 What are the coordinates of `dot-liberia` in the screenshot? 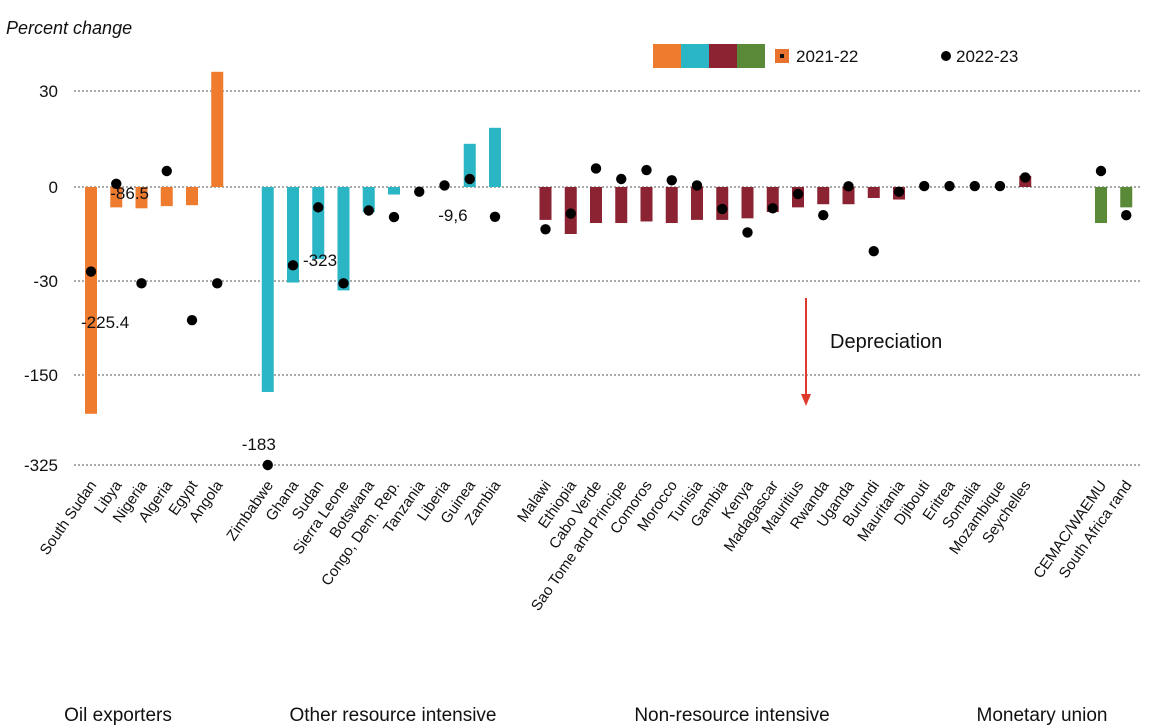 It's located at (444, 185).